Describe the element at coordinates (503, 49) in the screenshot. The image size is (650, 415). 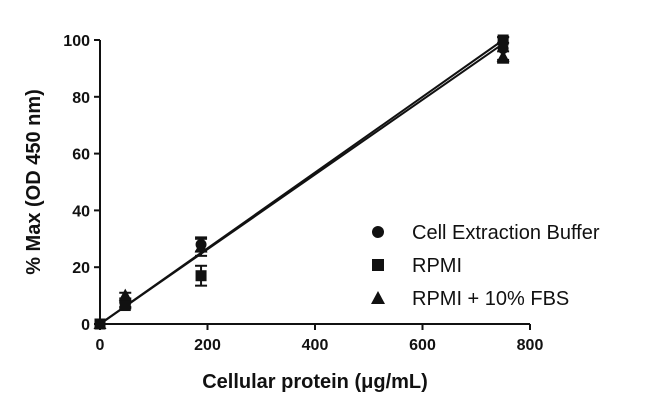
I see `data-point-circle` at that location.